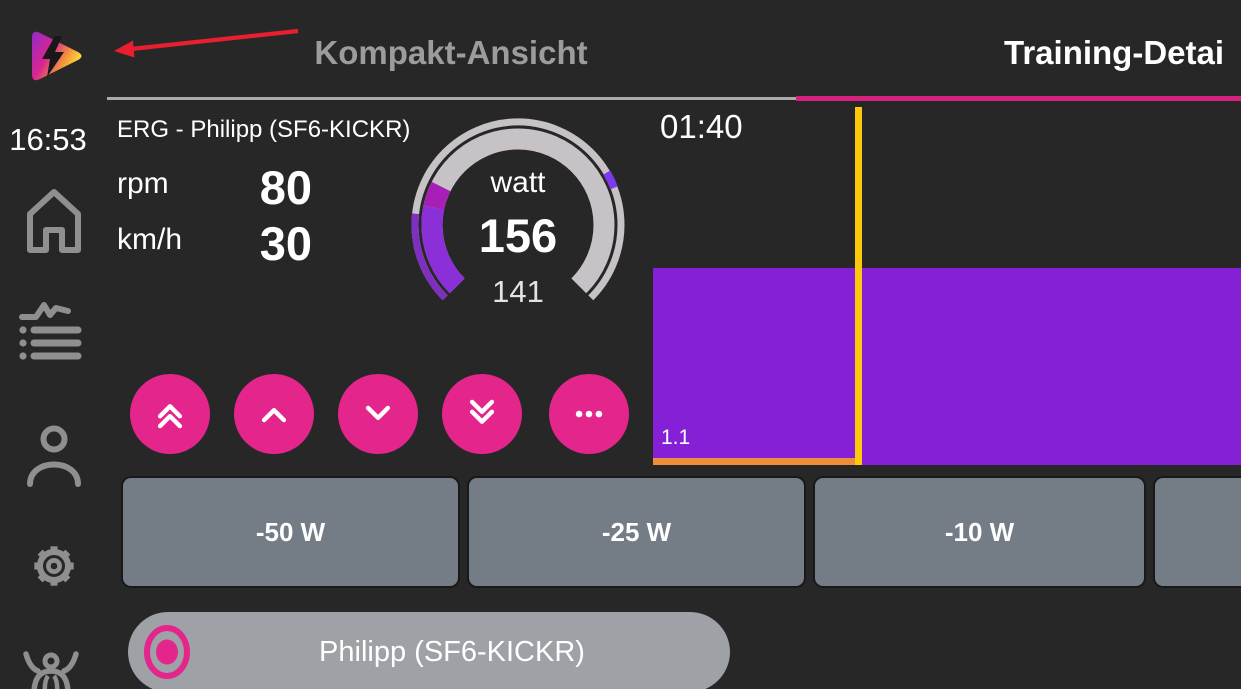 The height and width of the screenshot is (689, 1241). What do you see at coordinates (143, 183) in the screenshot?
I see `metric-label-rpm: rpm` at bounding box center [143, 183].